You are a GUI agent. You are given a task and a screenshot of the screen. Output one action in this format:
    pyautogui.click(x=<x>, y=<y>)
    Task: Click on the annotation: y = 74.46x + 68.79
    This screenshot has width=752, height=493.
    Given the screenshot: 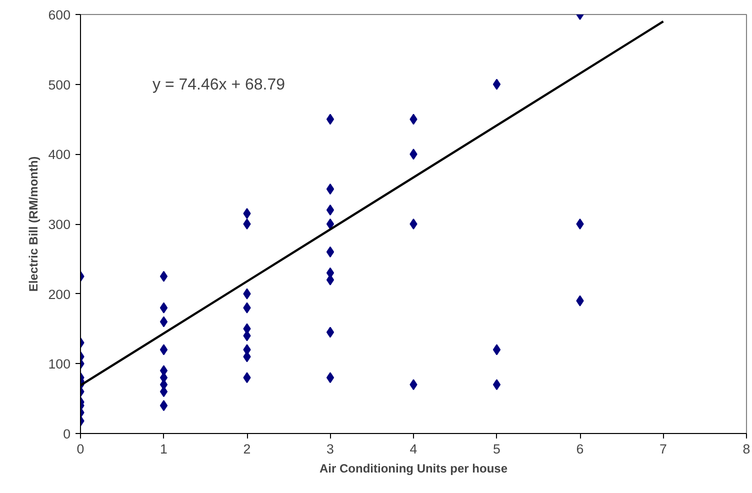 What is the action you would take?
    pyautogui.click(x=219, y=85)
    